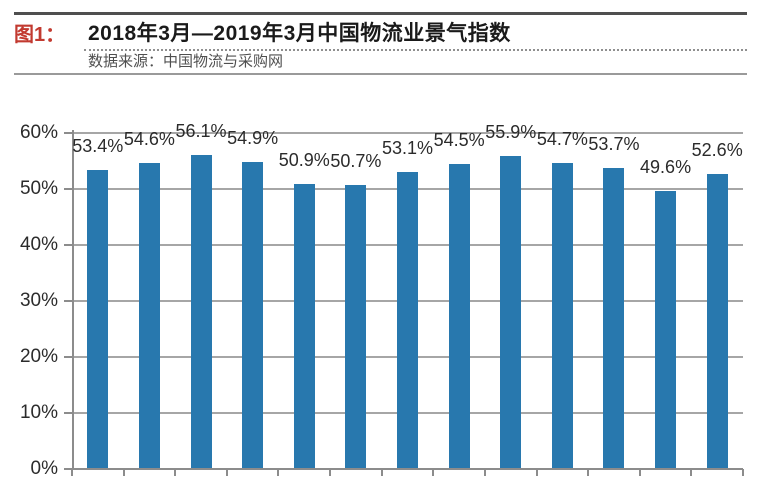 The width and height of the screenshot is (779, 481). I want to click on bar-value-label: 54.9%, so click(253, 137).